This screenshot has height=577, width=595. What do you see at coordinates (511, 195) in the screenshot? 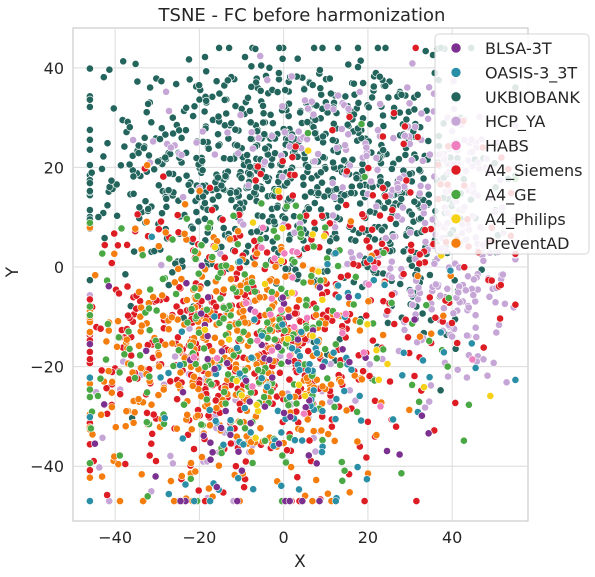
I see `legend-label: A4_GE` at bounding box center [511, 195].